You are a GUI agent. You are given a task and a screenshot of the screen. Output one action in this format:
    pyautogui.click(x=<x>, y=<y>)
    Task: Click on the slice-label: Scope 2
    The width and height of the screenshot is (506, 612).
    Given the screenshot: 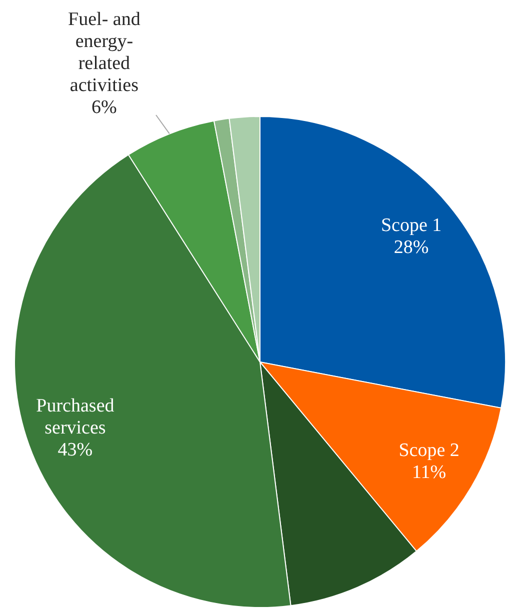 What is the action you would take?
    pyautogui.click(x=429, y=450)
    